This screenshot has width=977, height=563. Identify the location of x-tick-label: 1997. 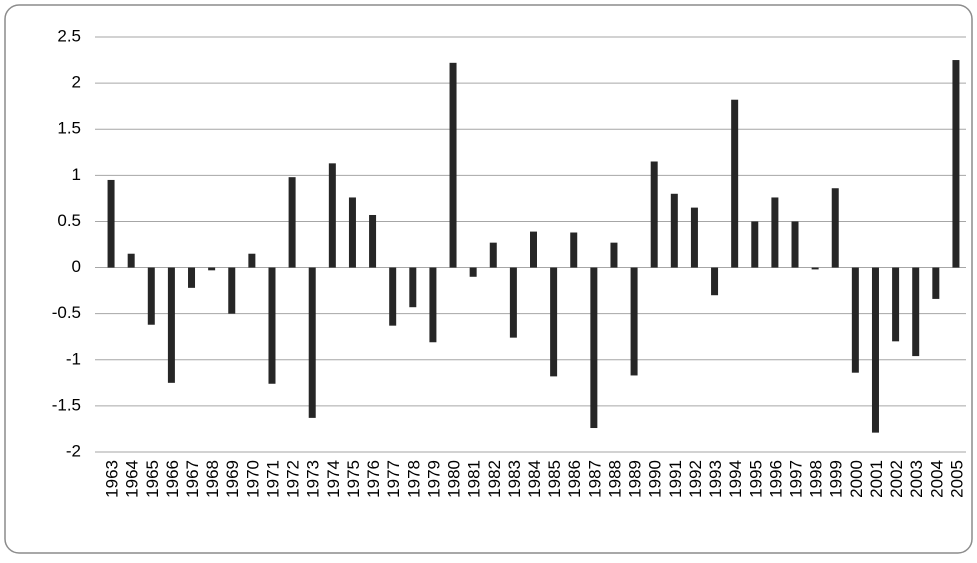
(795, 479).